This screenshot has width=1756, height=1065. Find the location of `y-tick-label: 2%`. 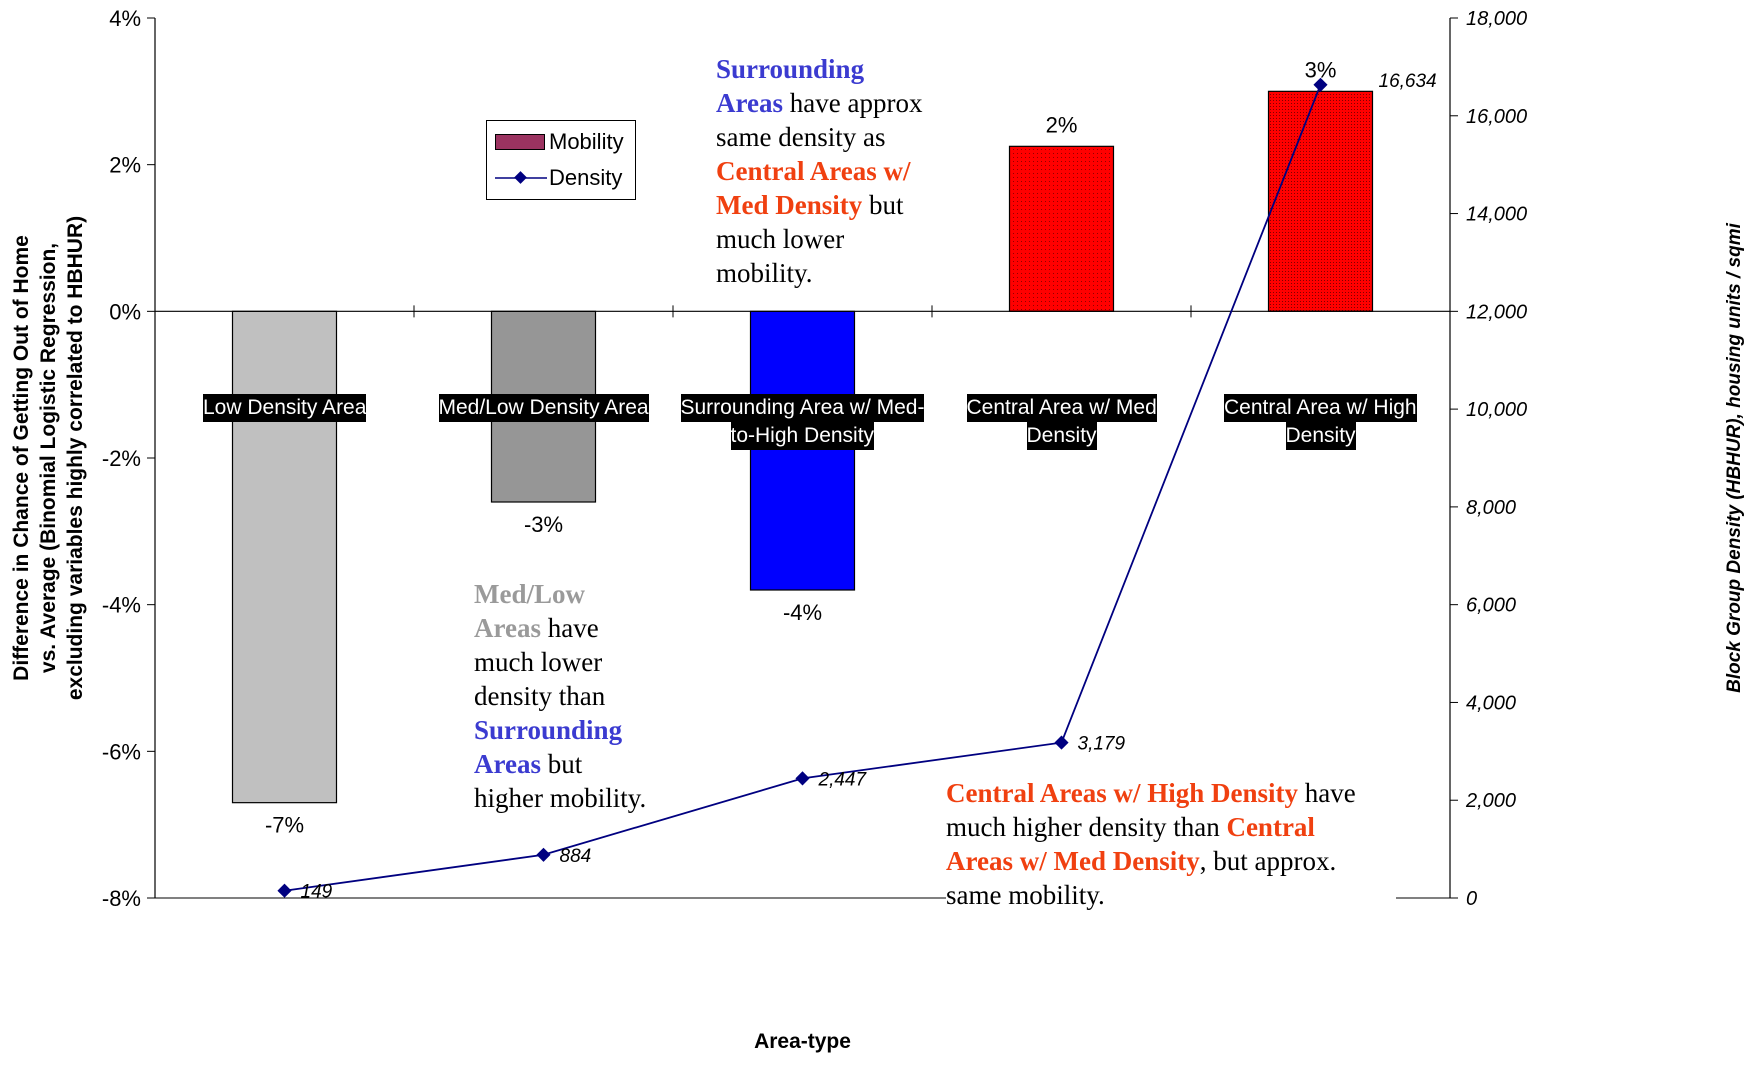

y-tick-label: 2% is located at coordinates (125, 165).